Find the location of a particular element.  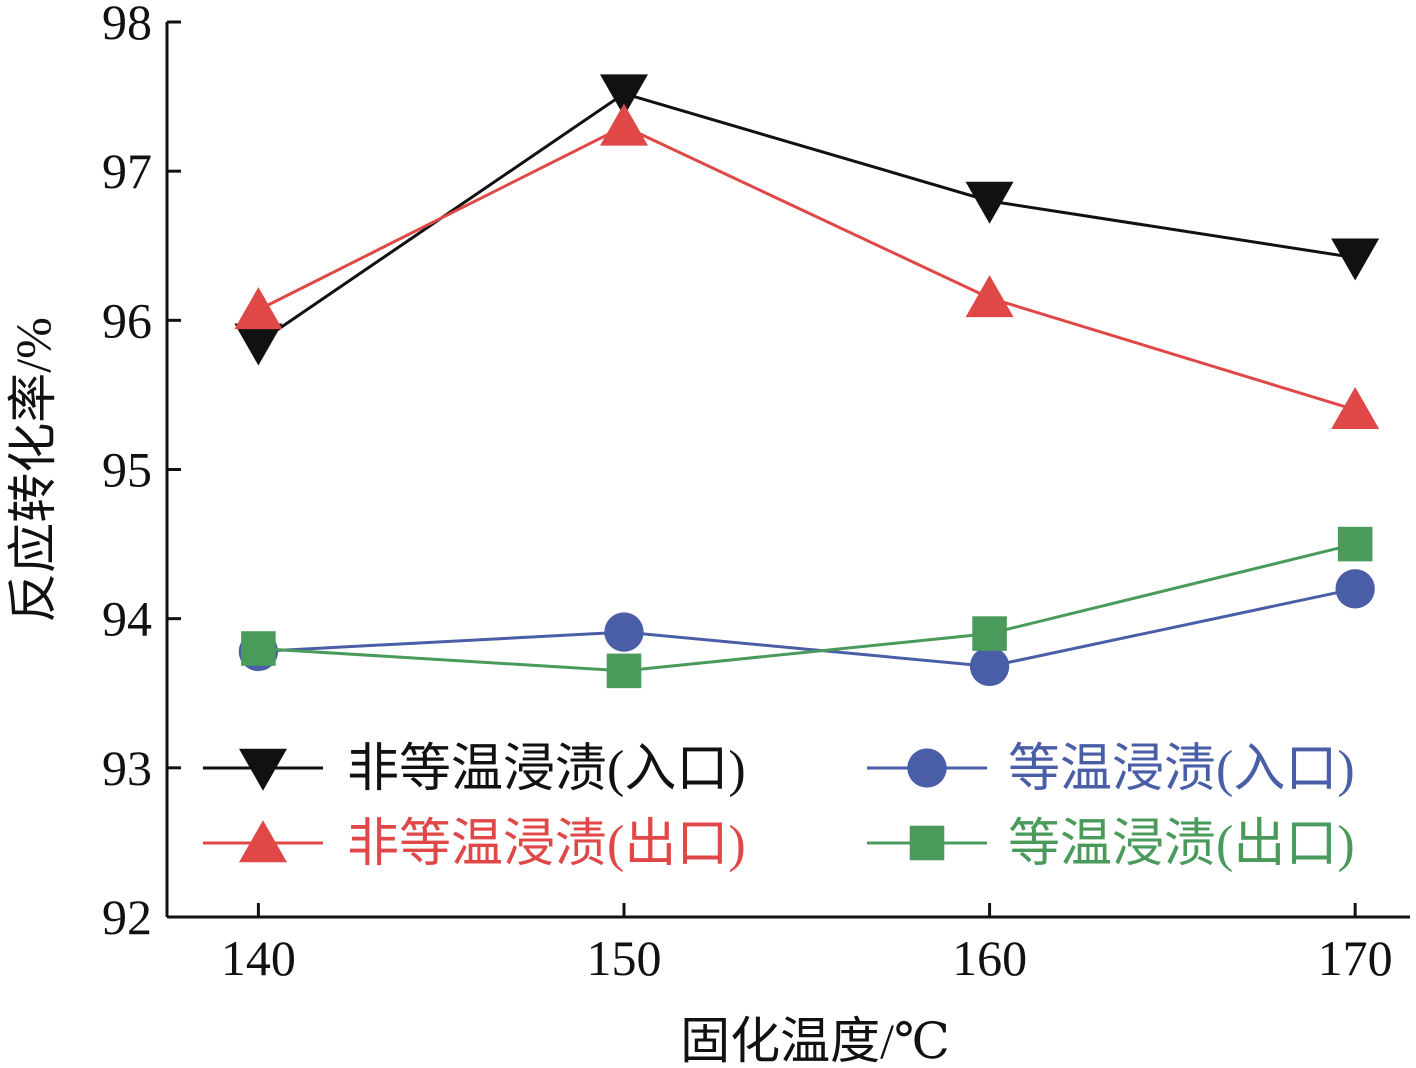

legend-item: 等温浸渍(出口) is located at coordinates (1111, 844).